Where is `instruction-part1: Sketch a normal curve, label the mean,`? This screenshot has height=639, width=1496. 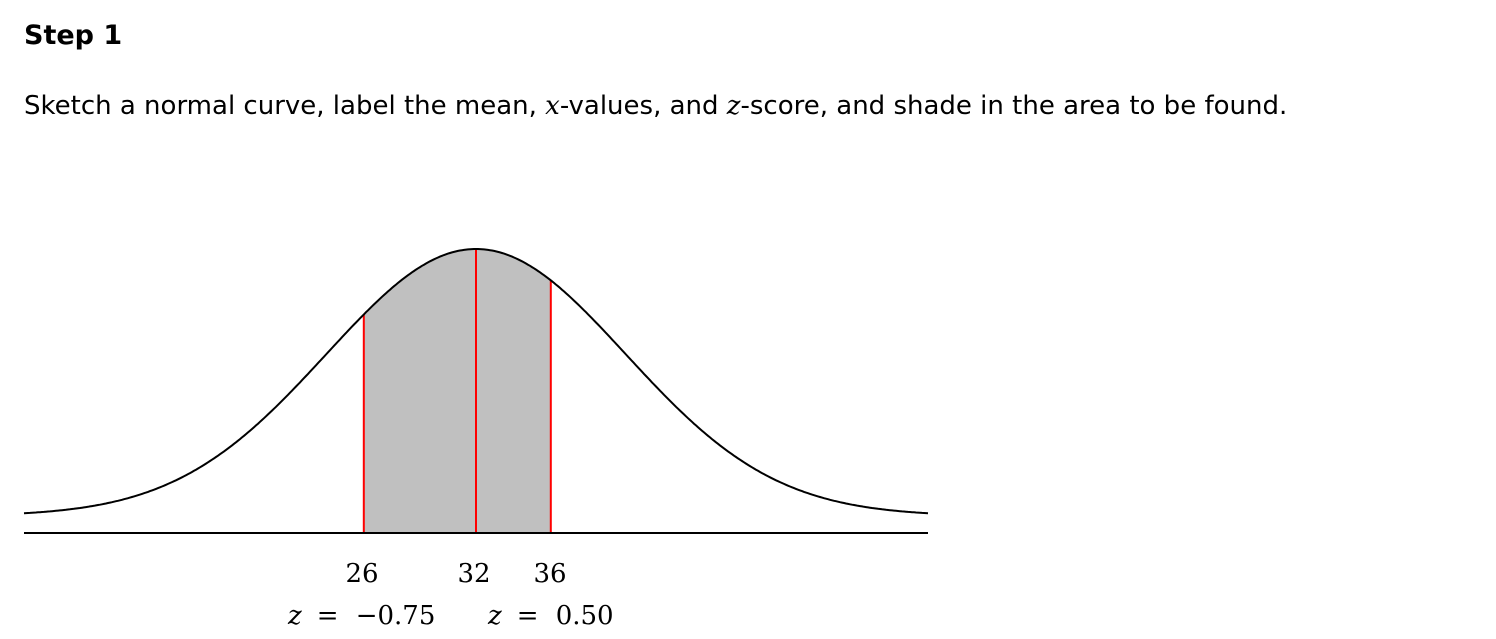
instruction-part1: Sketch a normal curve, label the mean, is located at coordinates (285, 106).